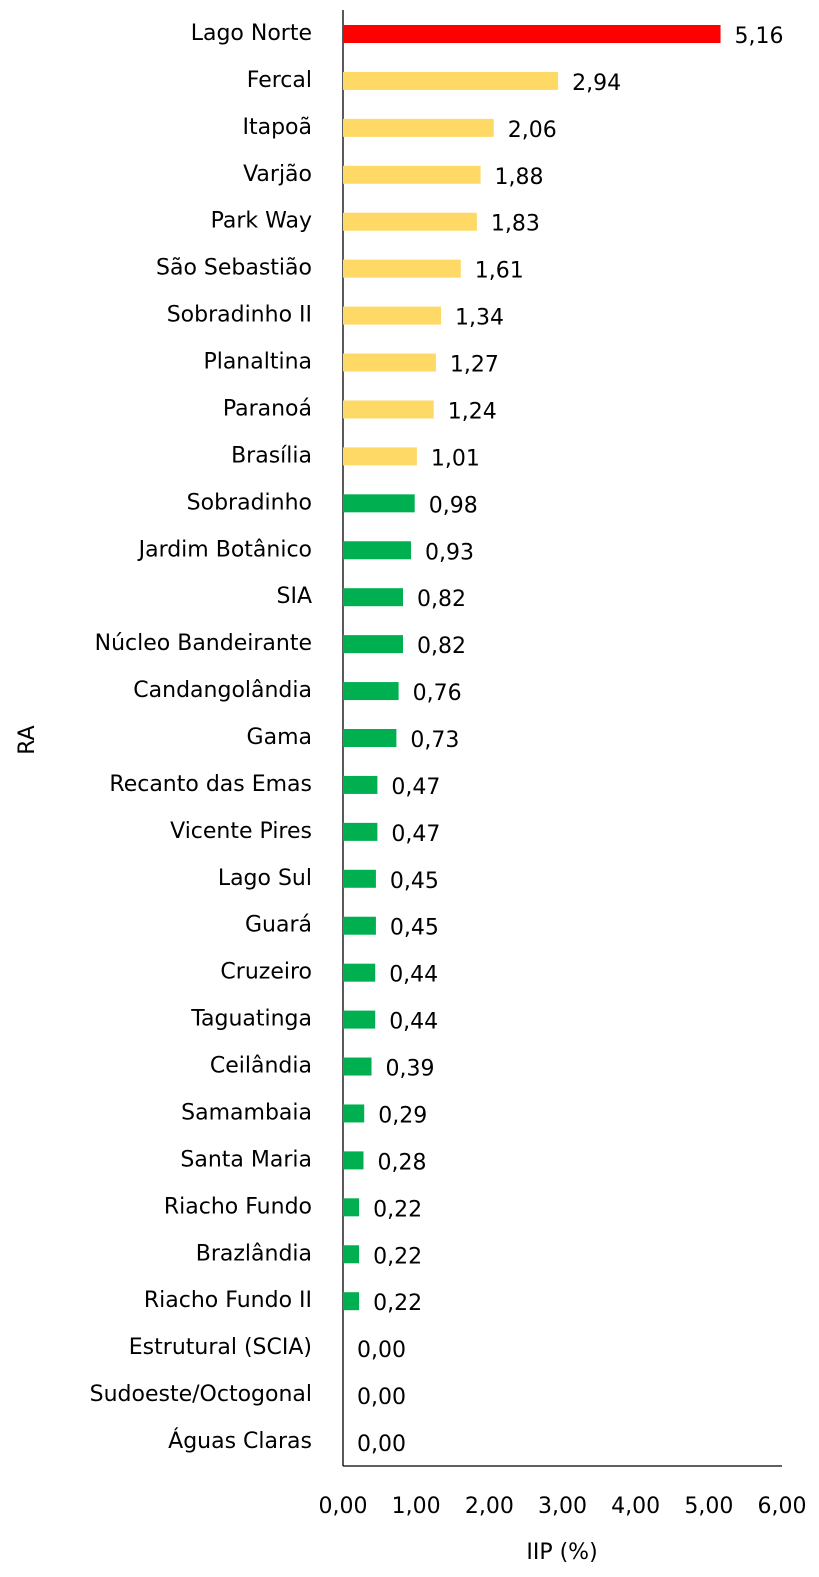 This screenshot has height=1577, width=819. Describe the element at coordinates (515, 224) in the screenshot. I see `value-label: 1,83` at that location.